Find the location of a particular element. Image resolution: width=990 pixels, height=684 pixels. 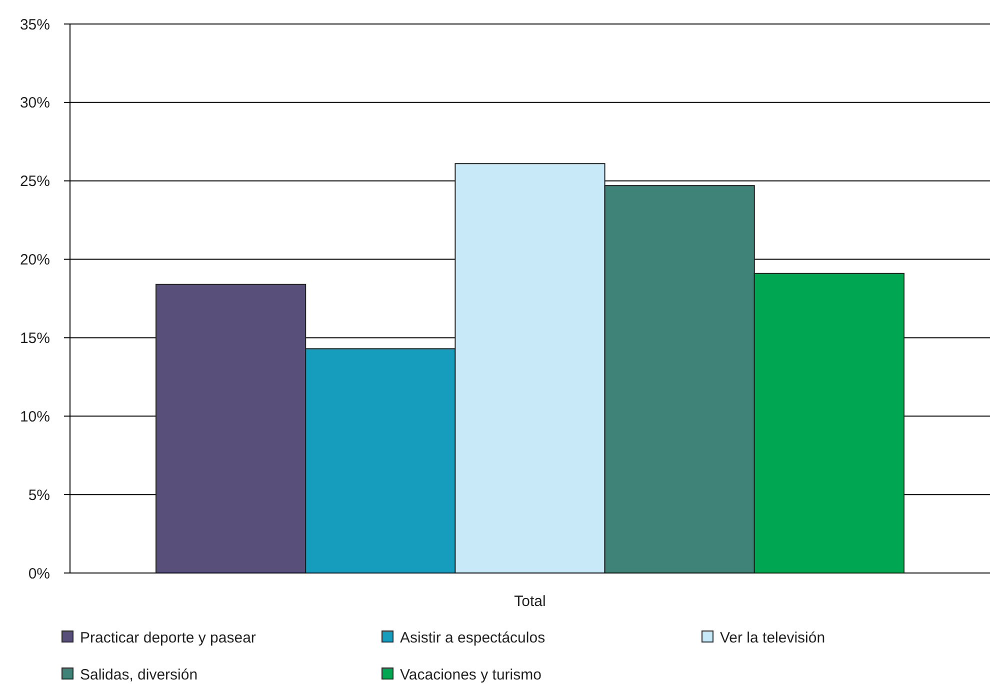

y-tick-label: 20% is located at coordinates (35, 260).